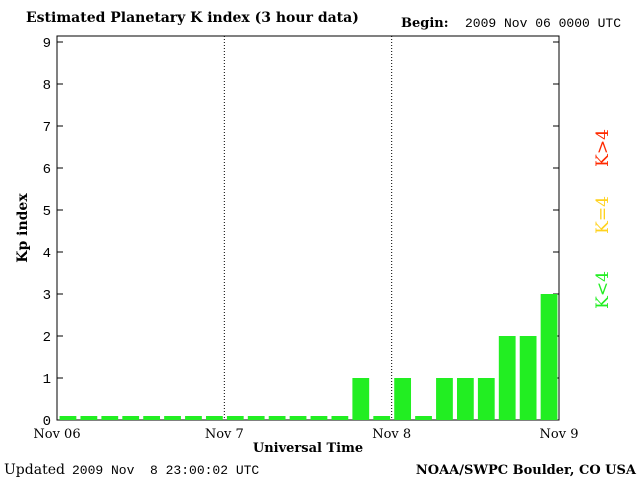 The height and width of the screenshot is (480, 640). Describe the element at coordinates (47, 338) in the screenshot. I see `y-tick-label: 2` at that location.